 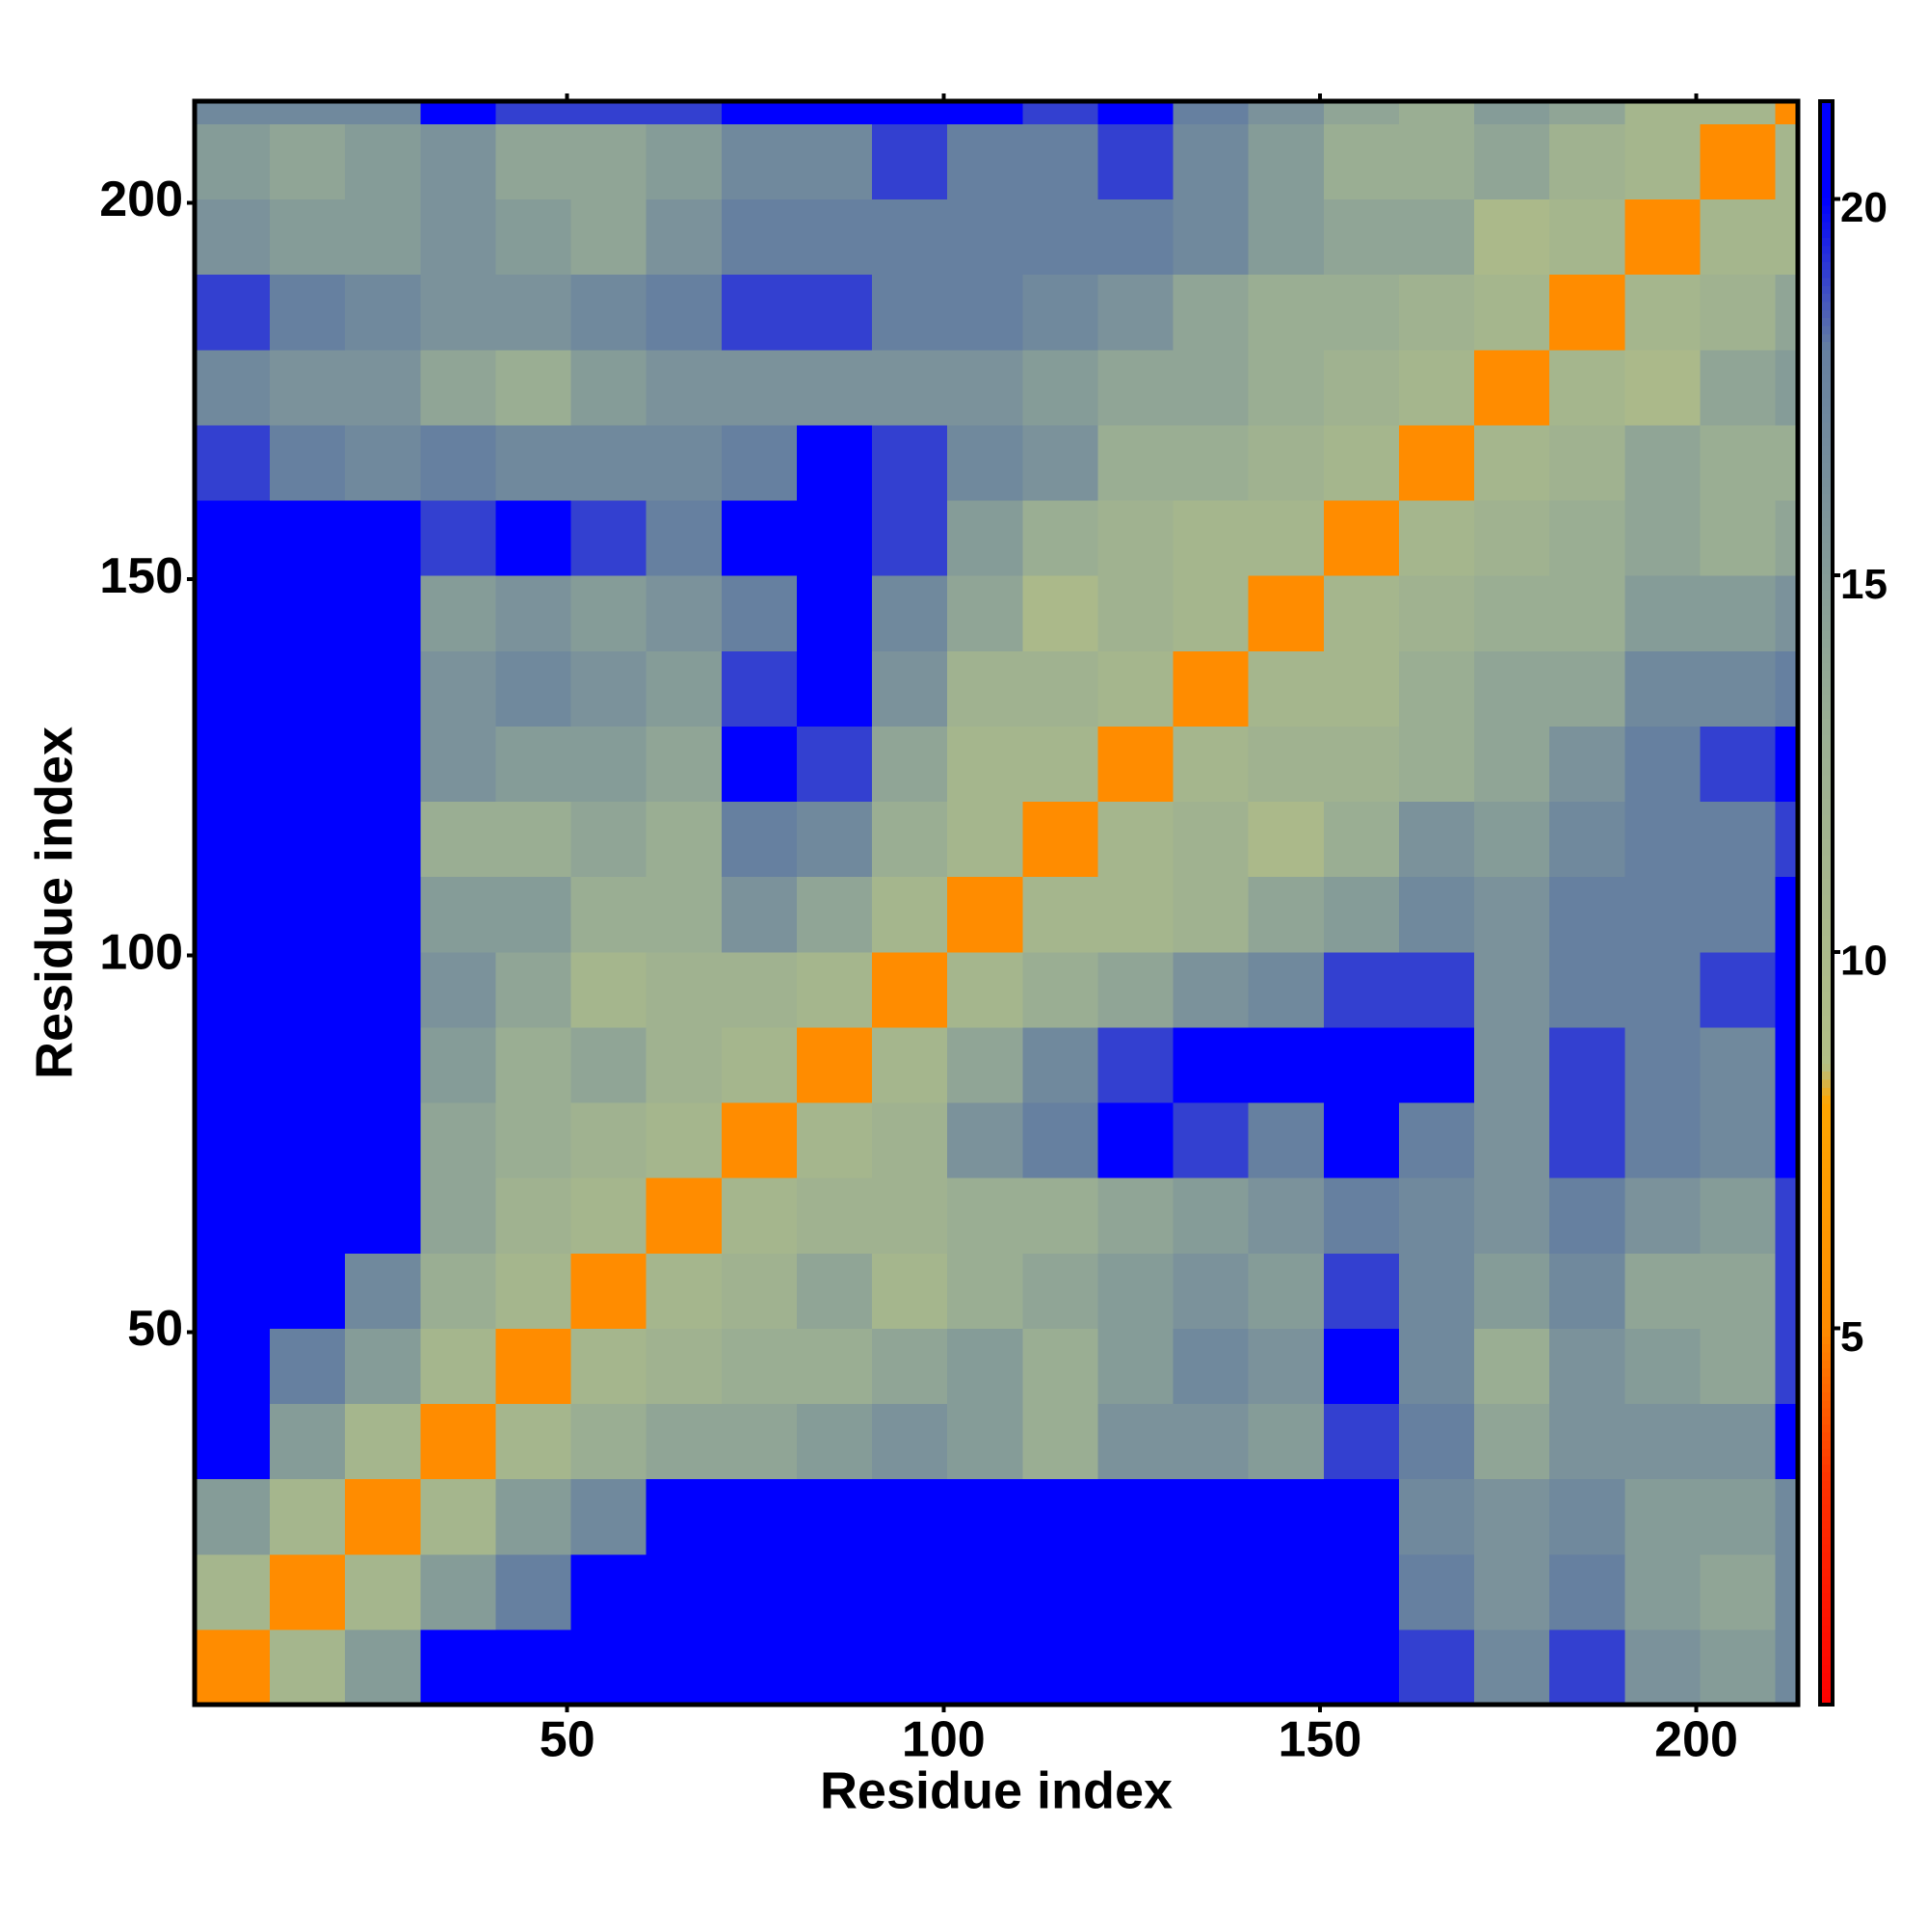 What do you see at coordinates (1696, 1740) in the screenshot?
I see `x-tick-label: 200` at bounding box center [1696, 1740].